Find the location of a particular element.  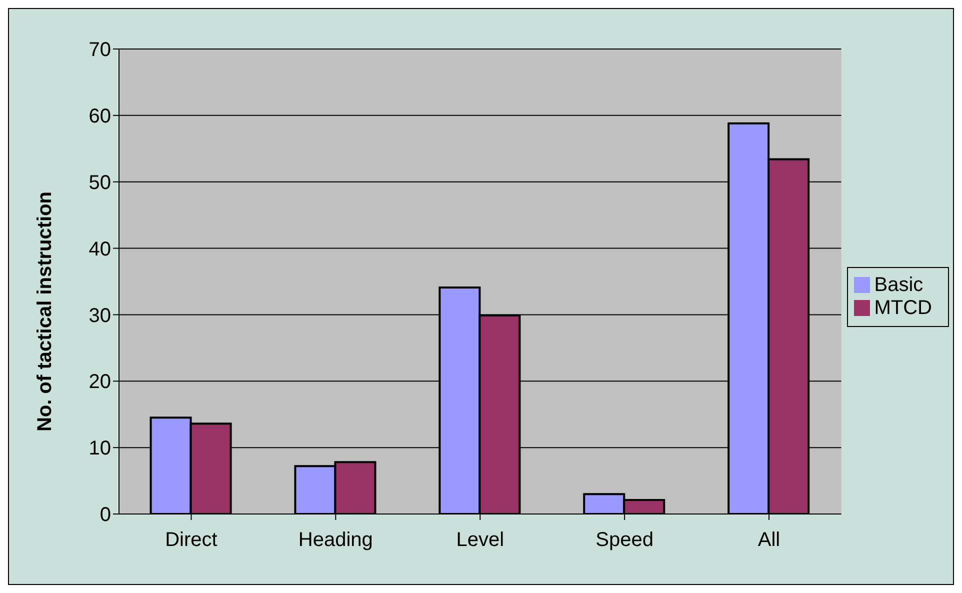

x-tick-label: Direct is located at coordinates (191, 540).